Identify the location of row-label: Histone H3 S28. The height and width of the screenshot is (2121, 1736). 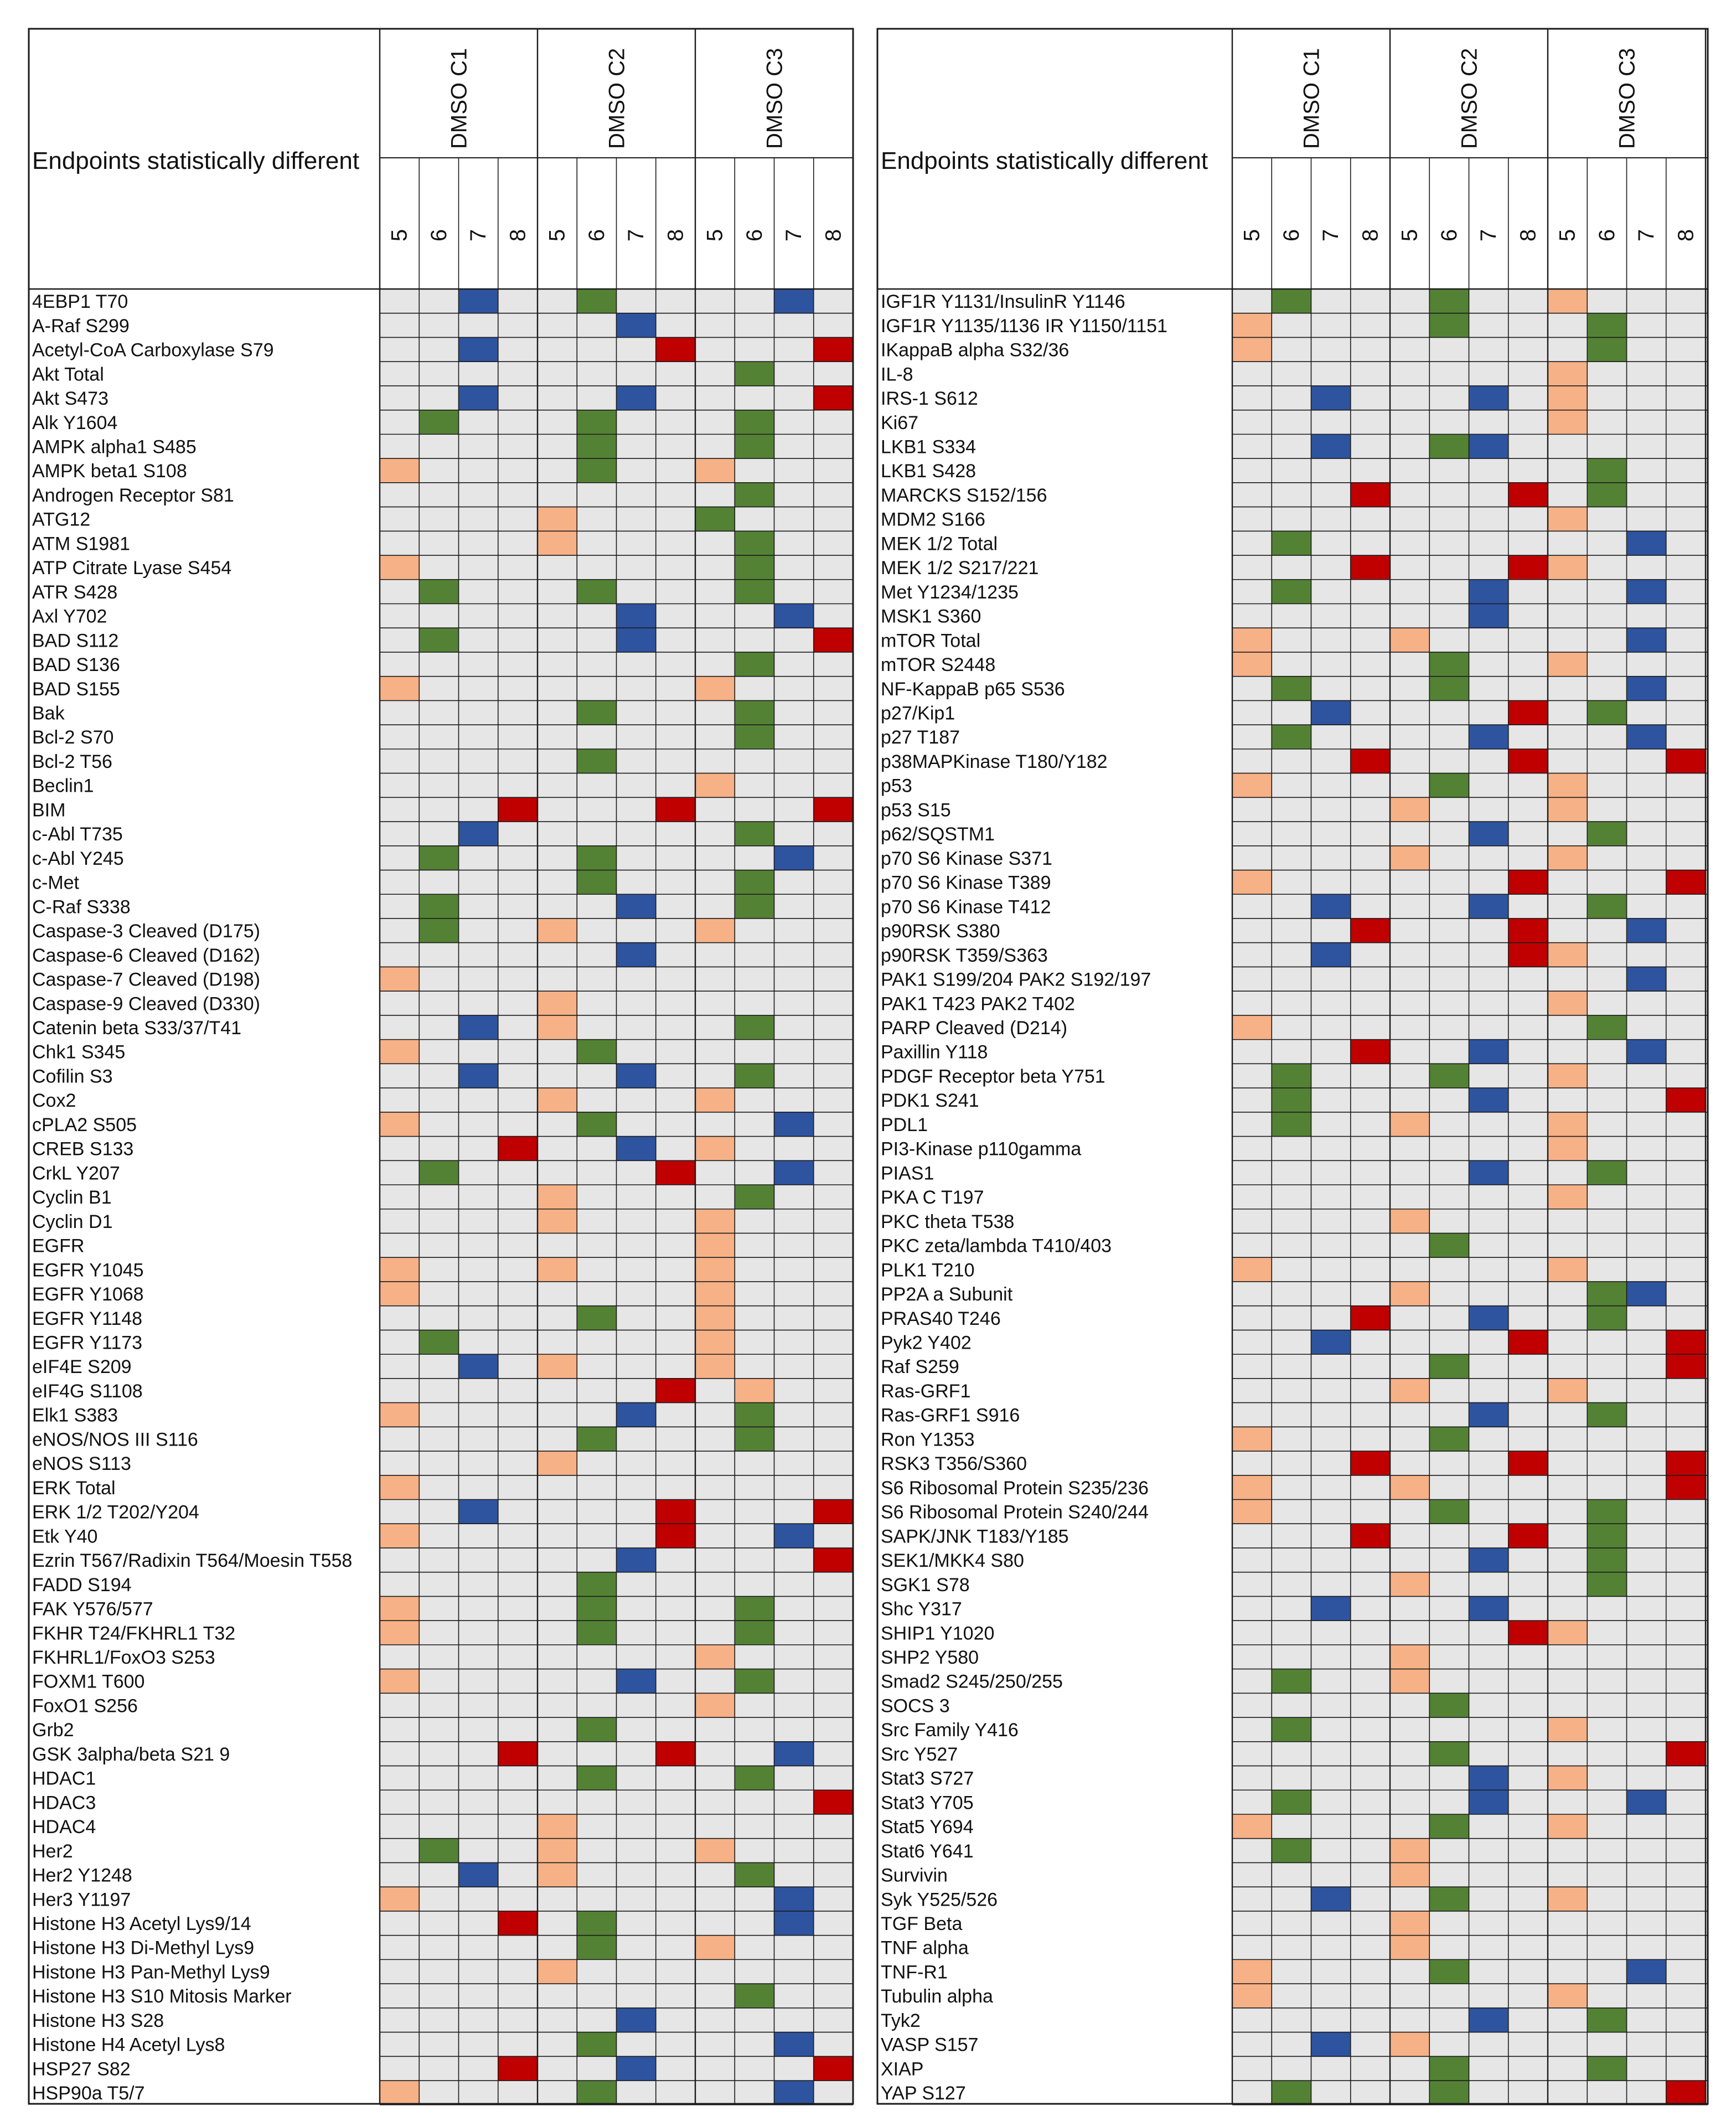
(98, 2021).